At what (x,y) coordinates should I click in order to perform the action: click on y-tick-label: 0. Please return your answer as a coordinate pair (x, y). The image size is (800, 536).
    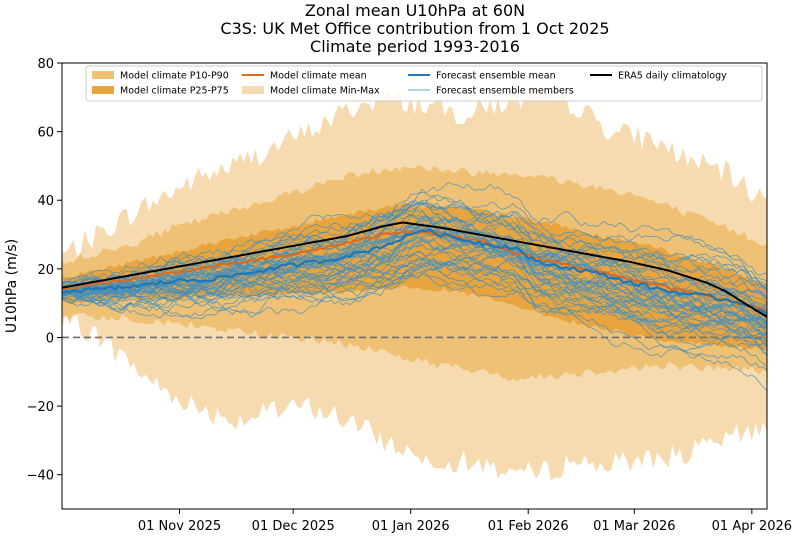
    Looking at the image, I should click on (50, 338).